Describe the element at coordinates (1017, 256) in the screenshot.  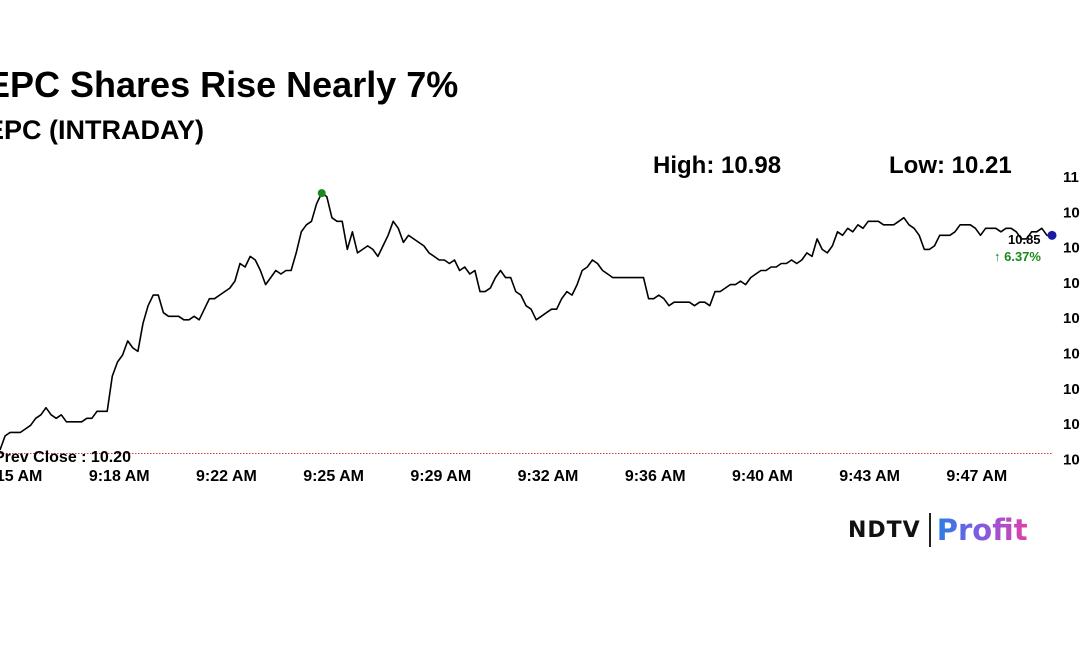
I see `last-change-label: ↑ 6.37%` at that location.